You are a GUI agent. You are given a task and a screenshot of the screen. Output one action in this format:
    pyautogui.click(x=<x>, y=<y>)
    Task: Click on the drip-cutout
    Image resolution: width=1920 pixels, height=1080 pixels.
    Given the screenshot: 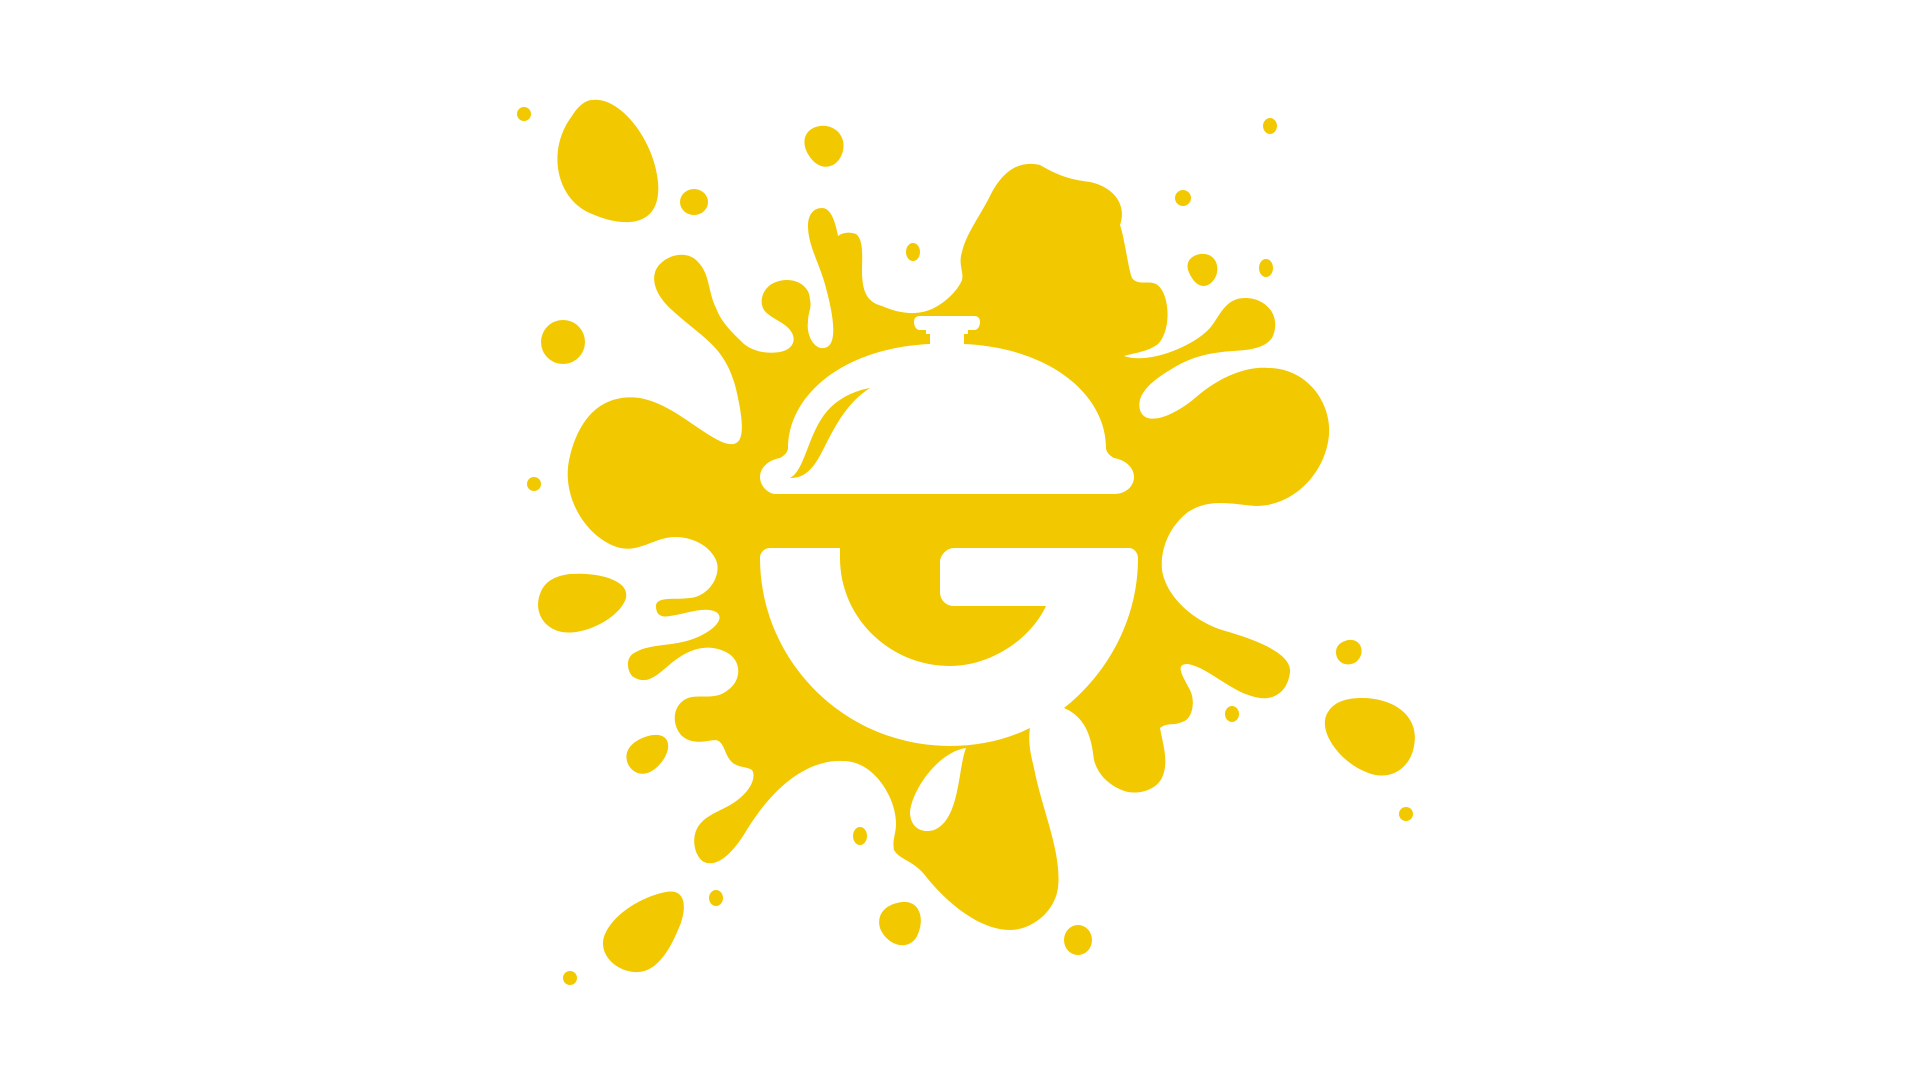 What is the action you would take?
    pyautogui.click(x=938, y=790)
    